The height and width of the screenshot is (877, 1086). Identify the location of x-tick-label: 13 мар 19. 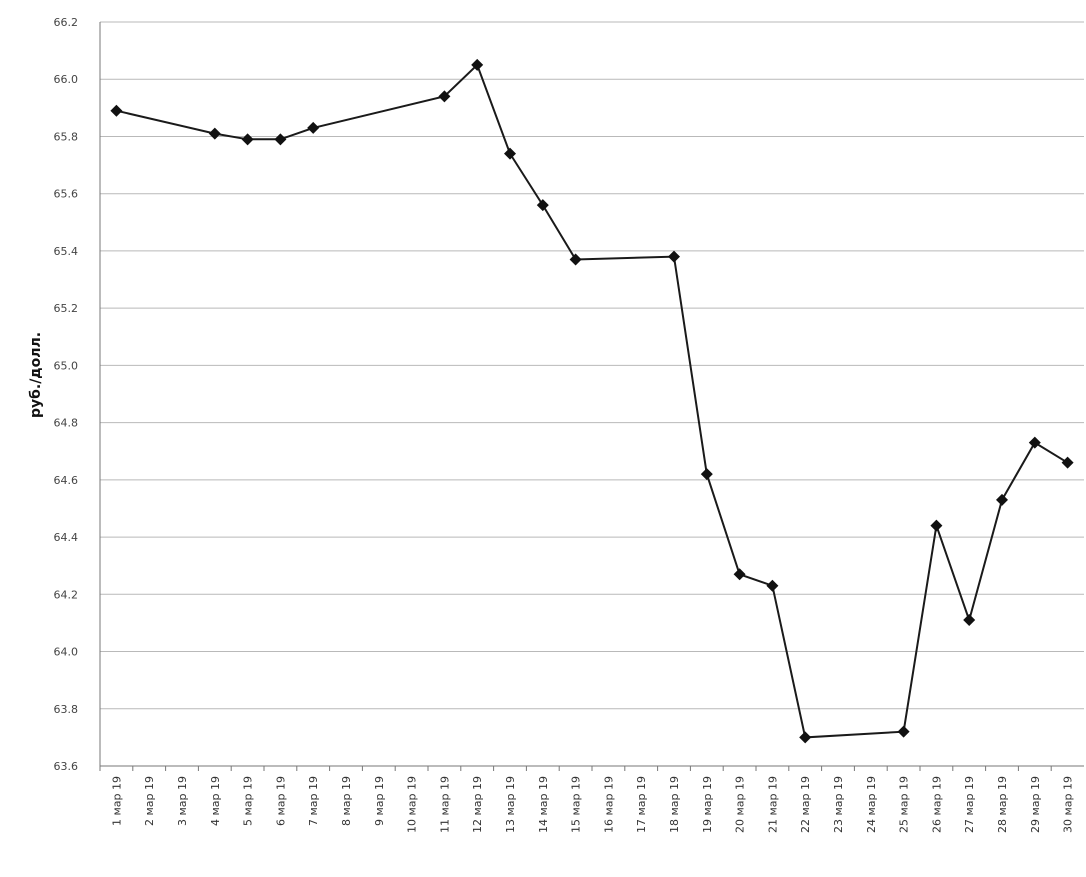
(510, 804).